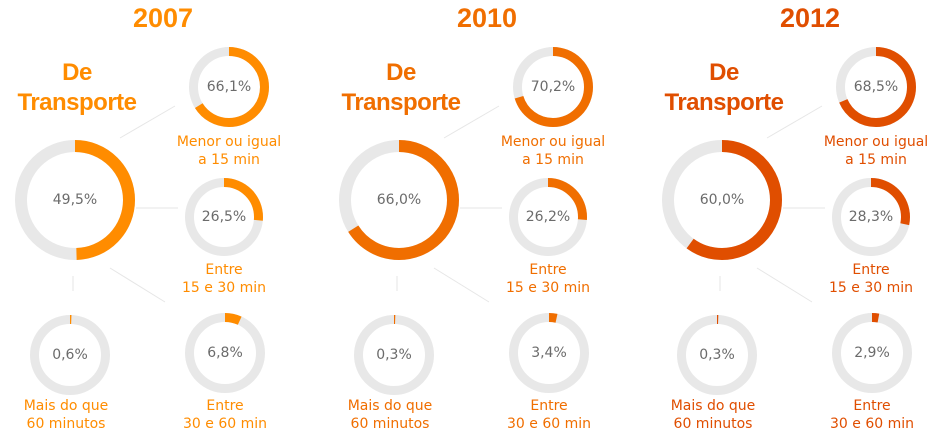  I want to click on donut-le15: 70,2%, so click(553, 87).